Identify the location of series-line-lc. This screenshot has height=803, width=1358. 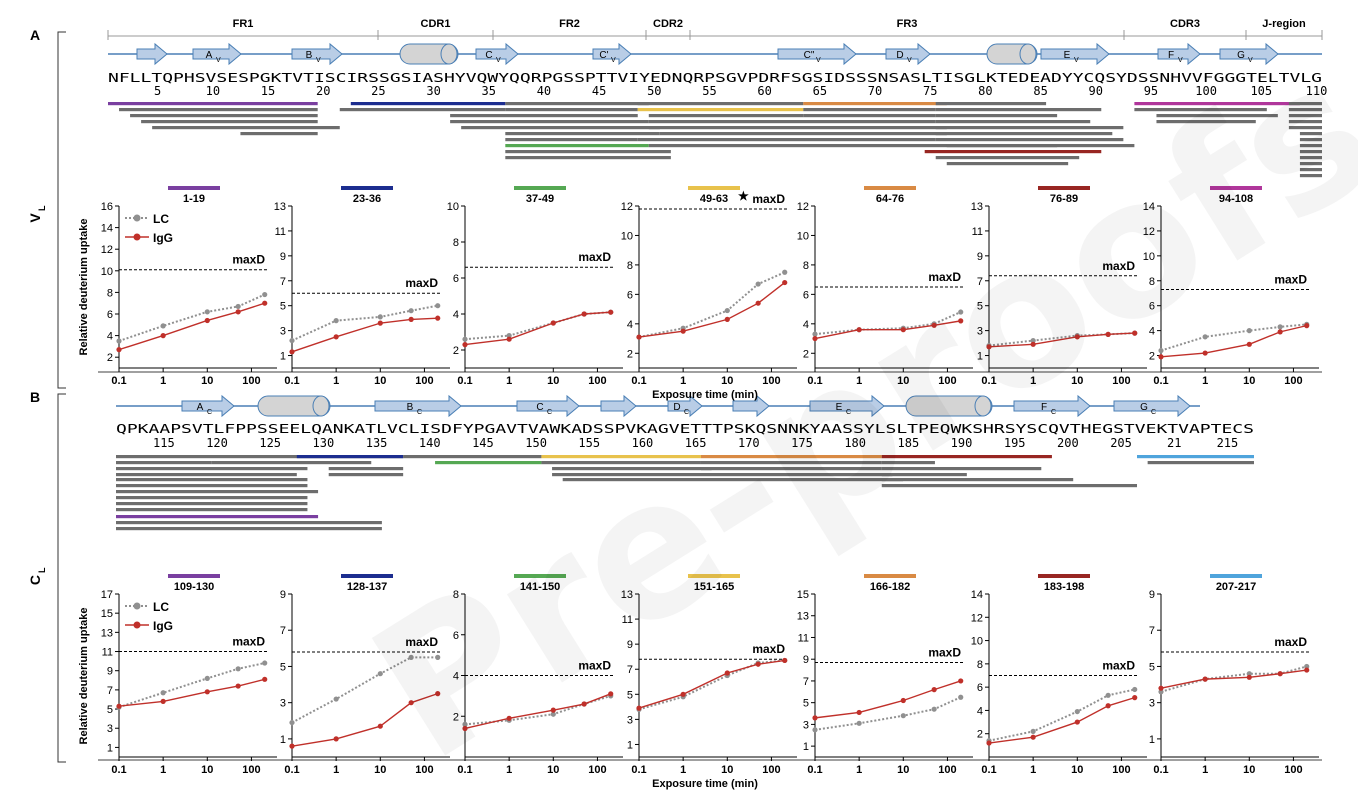
(1233, 679).